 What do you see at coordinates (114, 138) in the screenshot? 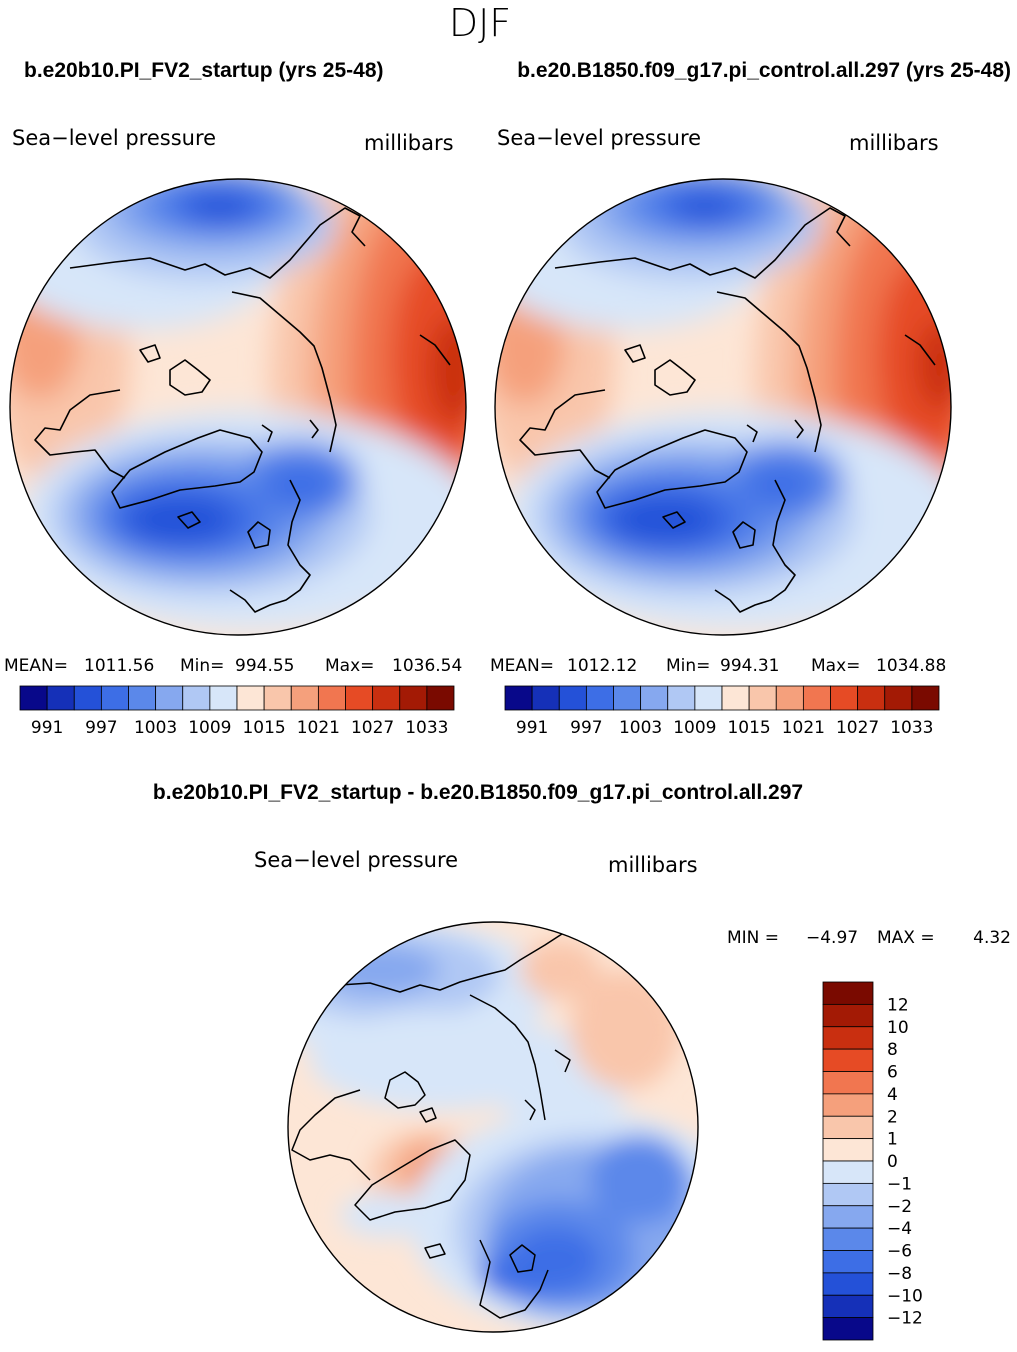
I see `left-field-label: Sea−level pressure` at bounding box center [114, 138].